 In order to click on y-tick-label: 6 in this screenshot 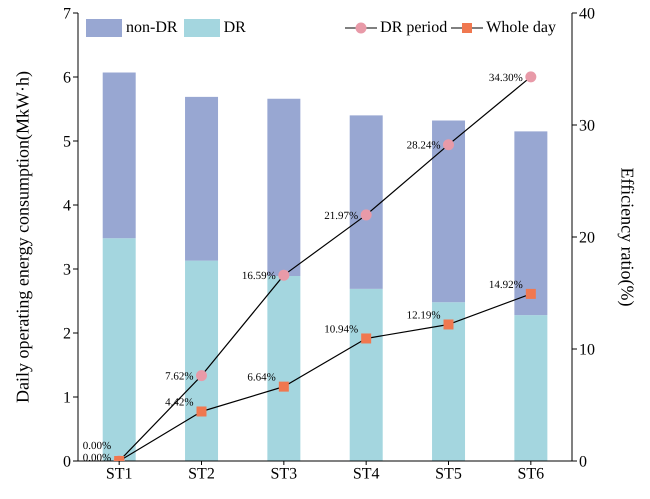, I will do `click(67, 78)`.